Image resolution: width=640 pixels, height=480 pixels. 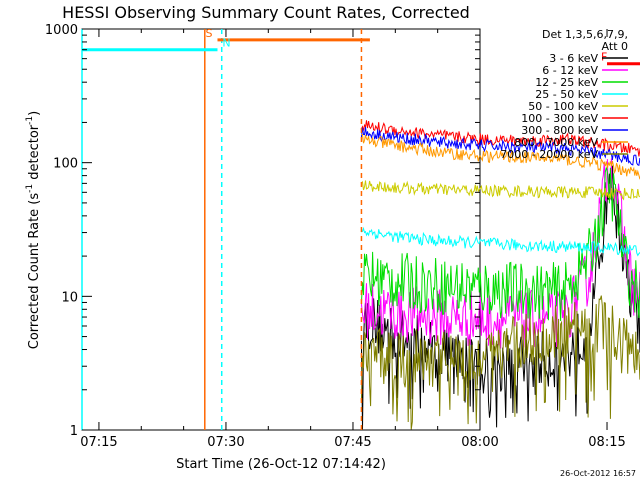 What do you see at coordinates (98, 442) in the screenshot?
I see `x-tick-label: 07:15` at bounding box center [98, 442].